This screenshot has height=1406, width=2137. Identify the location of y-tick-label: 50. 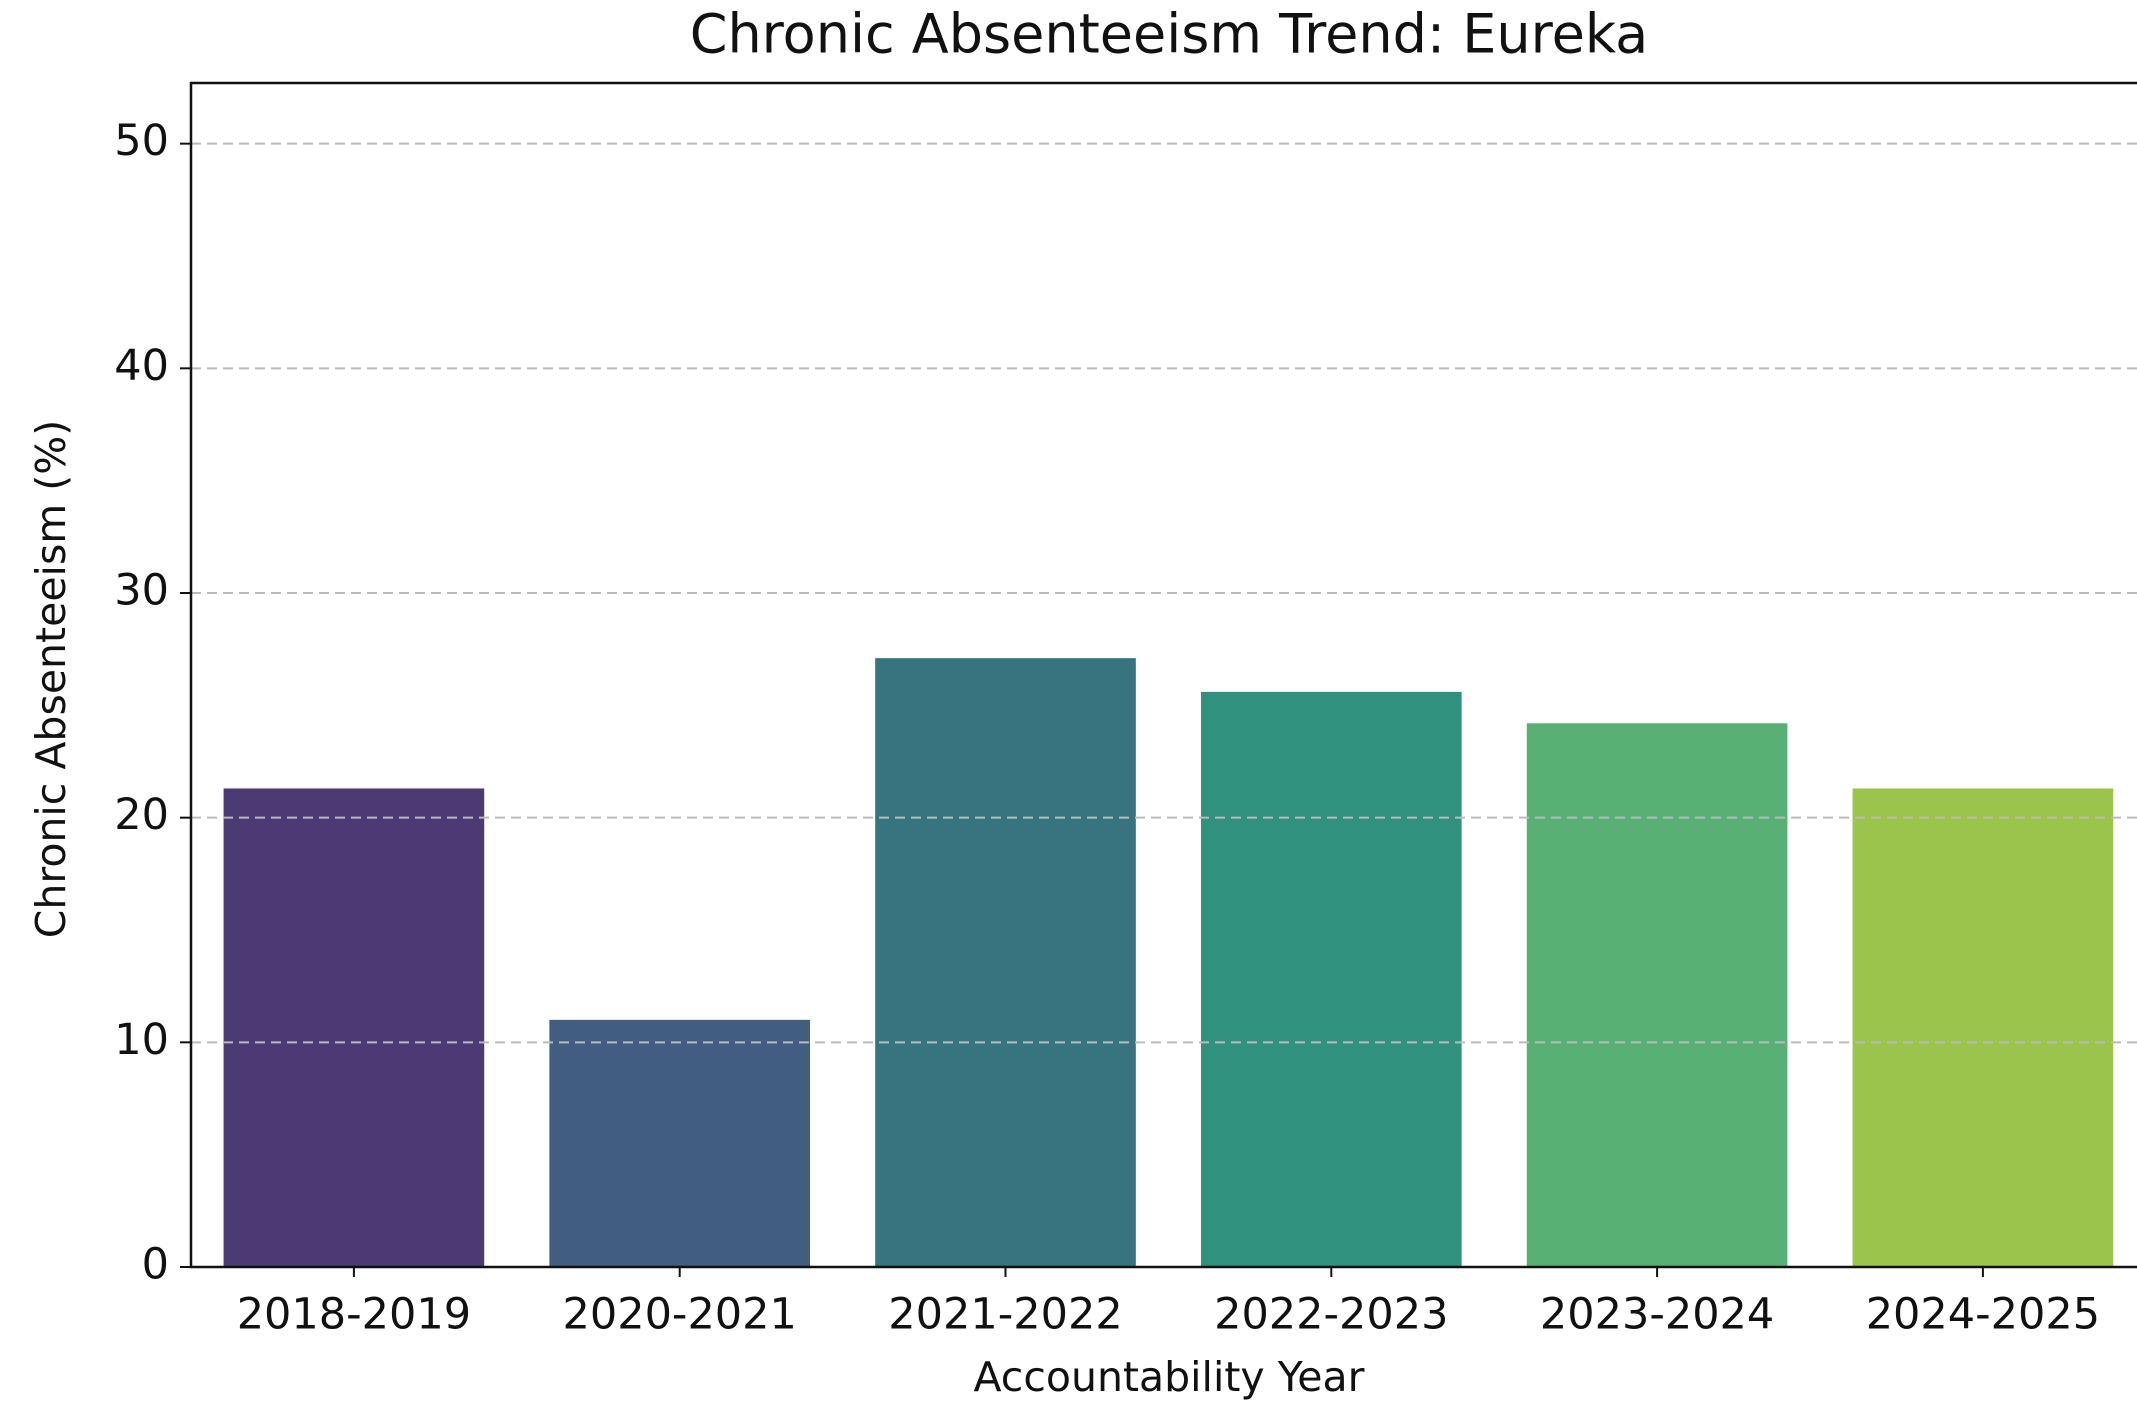
(141, 141).